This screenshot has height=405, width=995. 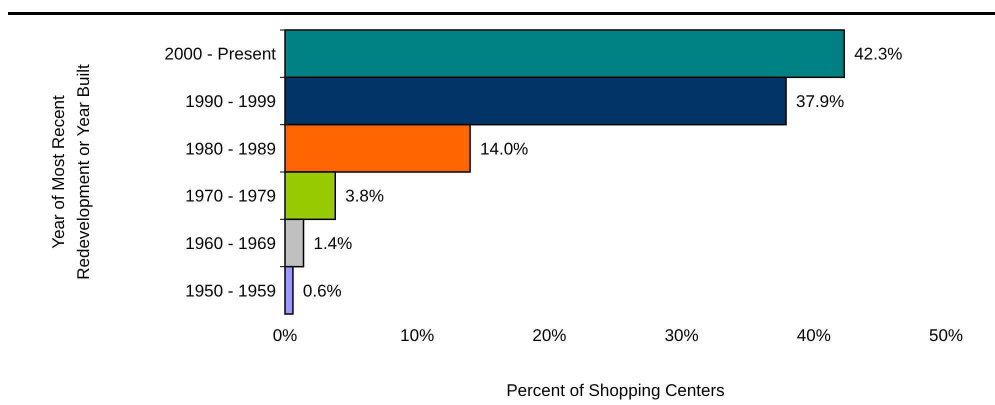 What do you see at coordinates (813, 335) in the screenshot?
I see `x-tick-label: 40%` at bounding box center [813, 335].